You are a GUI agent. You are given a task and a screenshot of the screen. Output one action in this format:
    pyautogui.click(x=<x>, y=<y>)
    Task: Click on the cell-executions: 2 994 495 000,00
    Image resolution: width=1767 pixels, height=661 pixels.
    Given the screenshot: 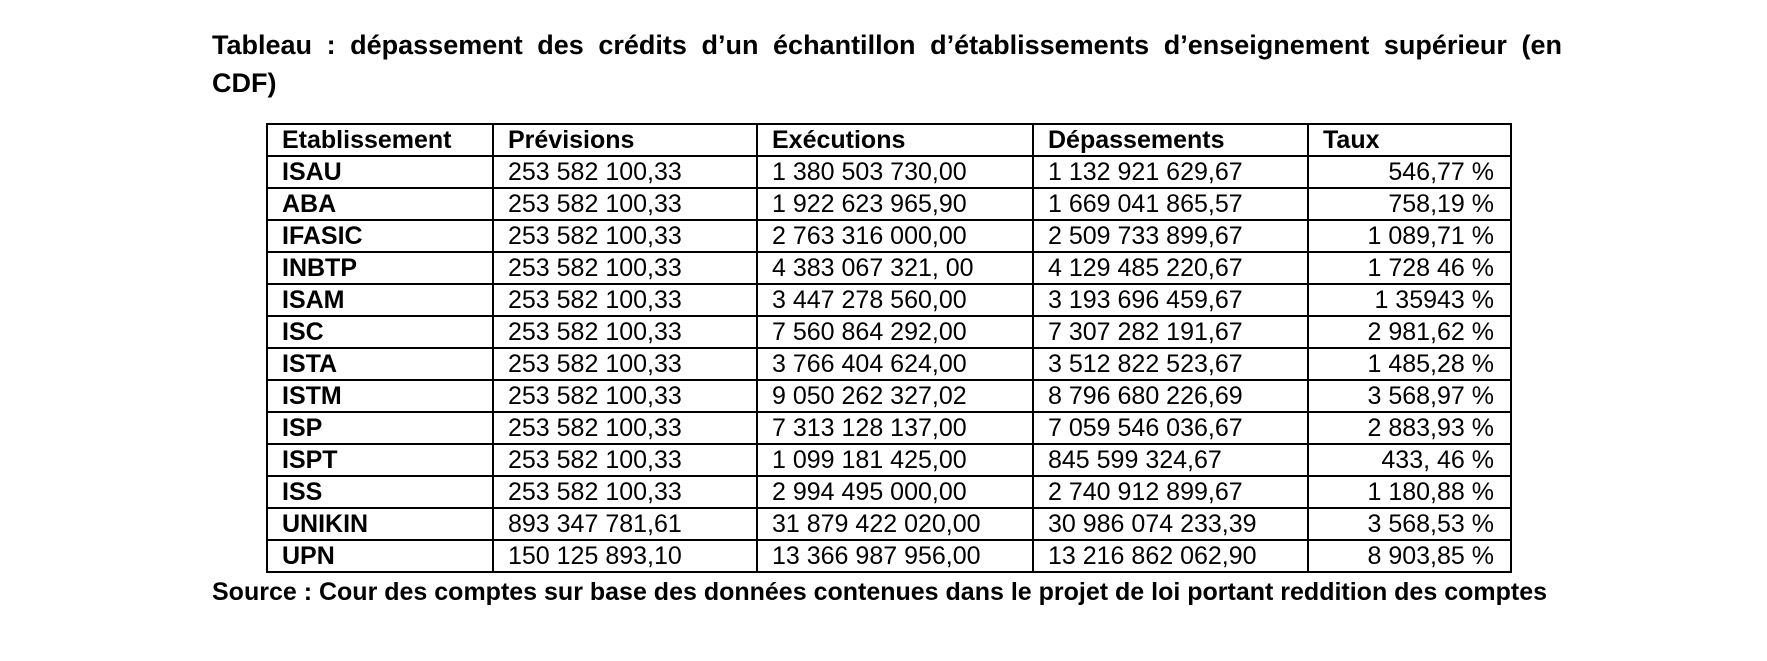 What is the action you would take?
    pyautogui.click(x=895, y=492)
    